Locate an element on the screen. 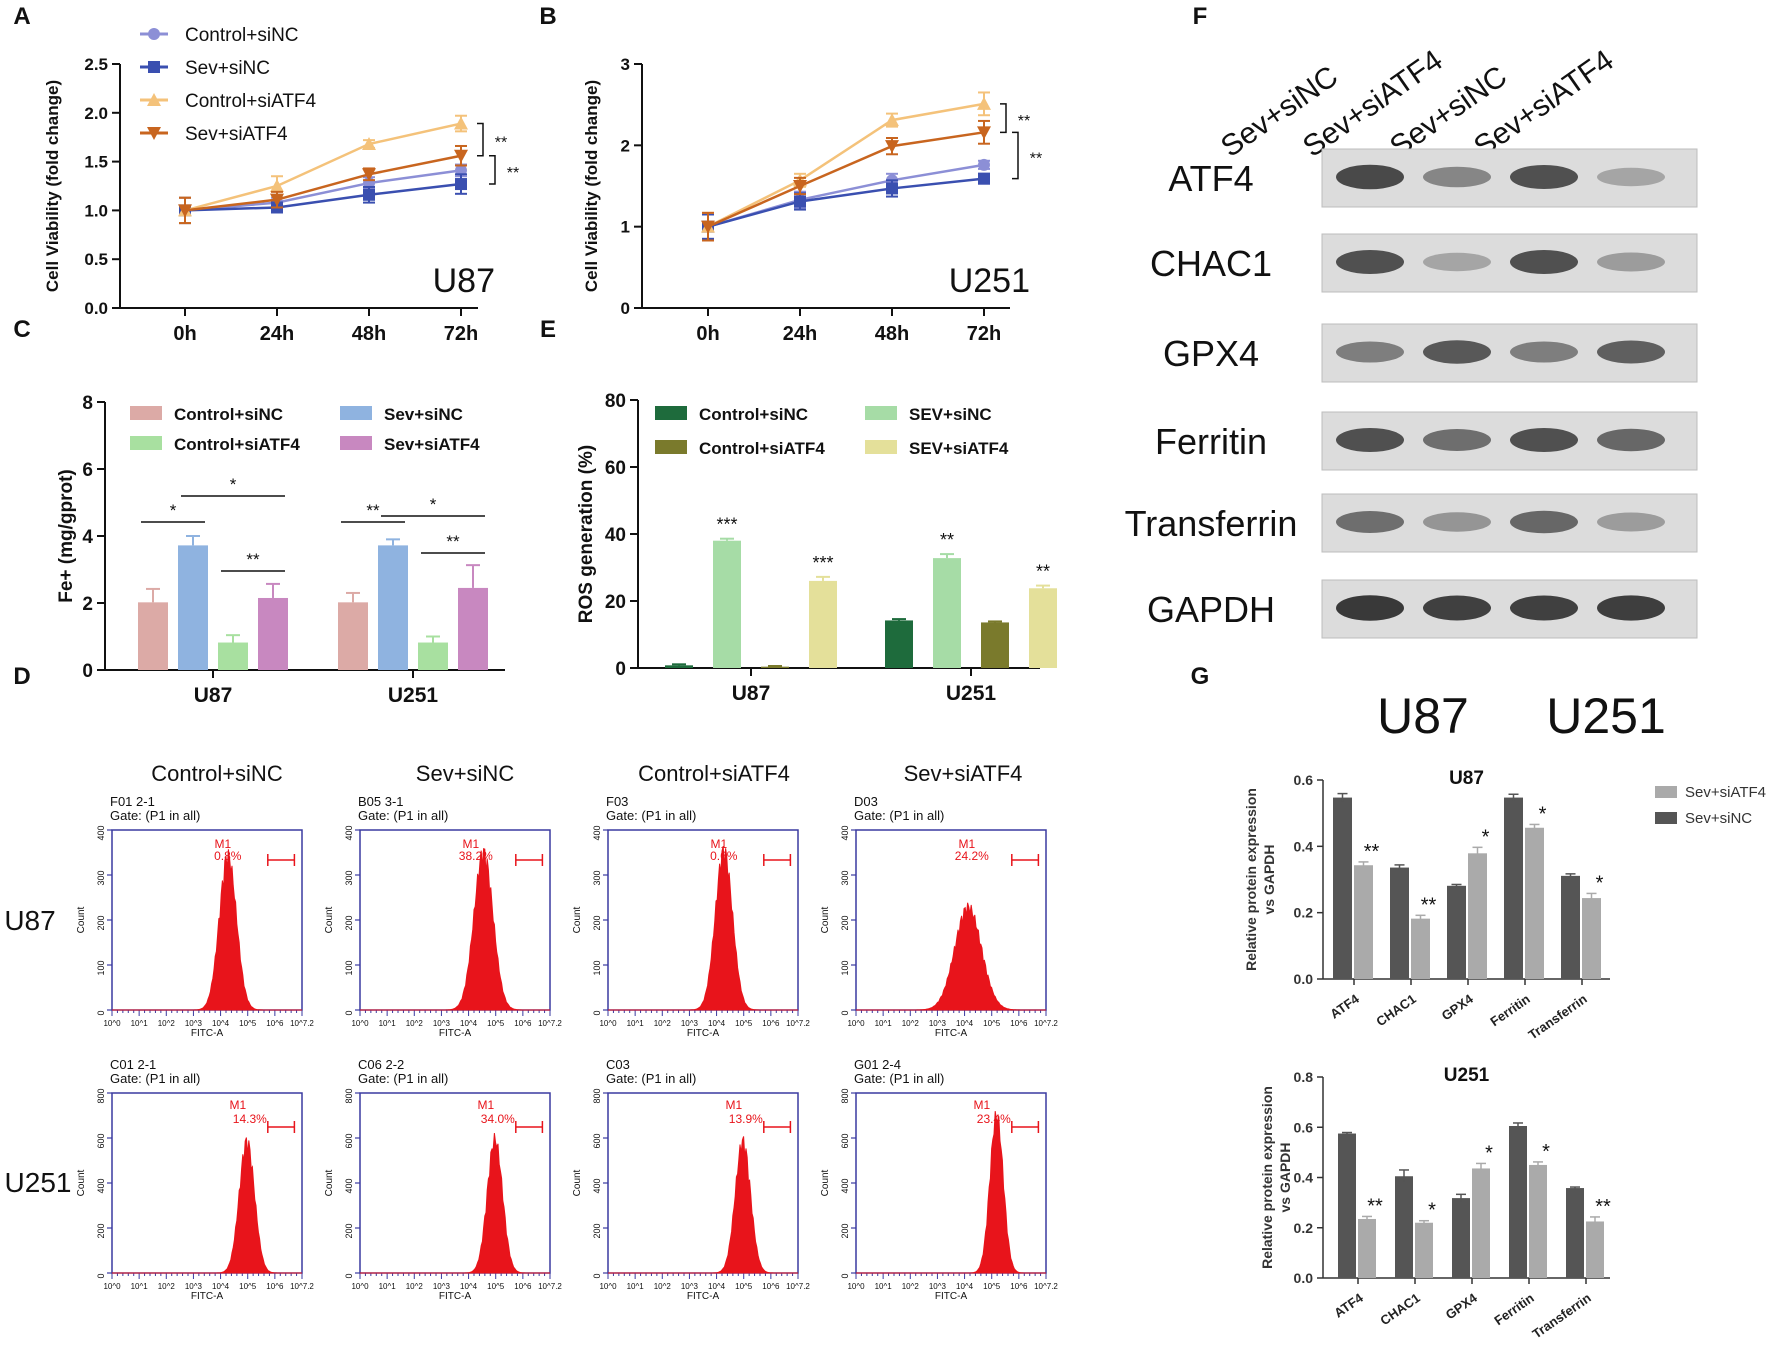 The width and height of the screenshot is (1772, 1348). flow-x-tick-label: 10^7.2 is located at coordinates (1046, 1023).